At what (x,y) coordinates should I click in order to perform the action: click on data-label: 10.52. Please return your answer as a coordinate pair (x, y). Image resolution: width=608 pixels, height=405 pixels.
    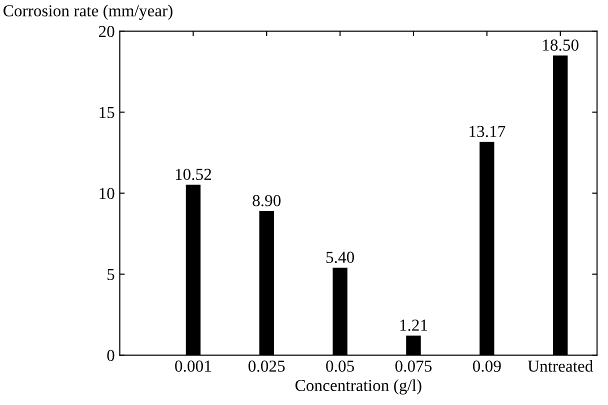
    Looking at the image, I should click on (194, 174).